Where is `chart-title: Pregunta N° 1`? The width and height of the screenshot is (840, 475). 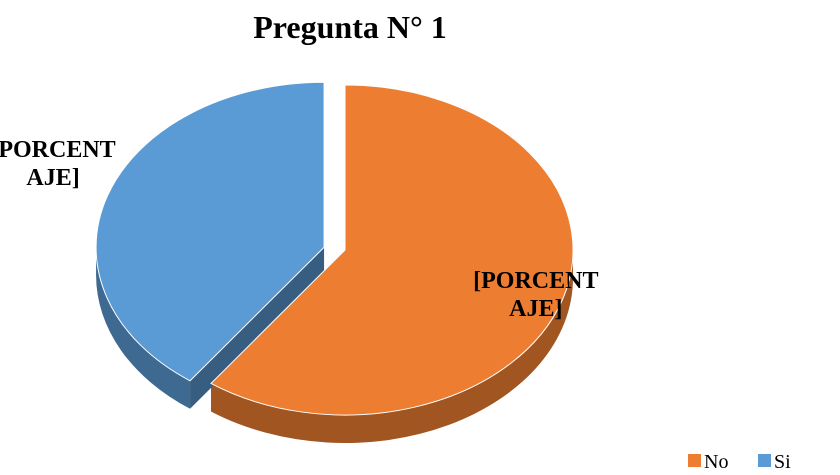 chart-title: Pregunta N° 1 is located at coordinates (350, 27).